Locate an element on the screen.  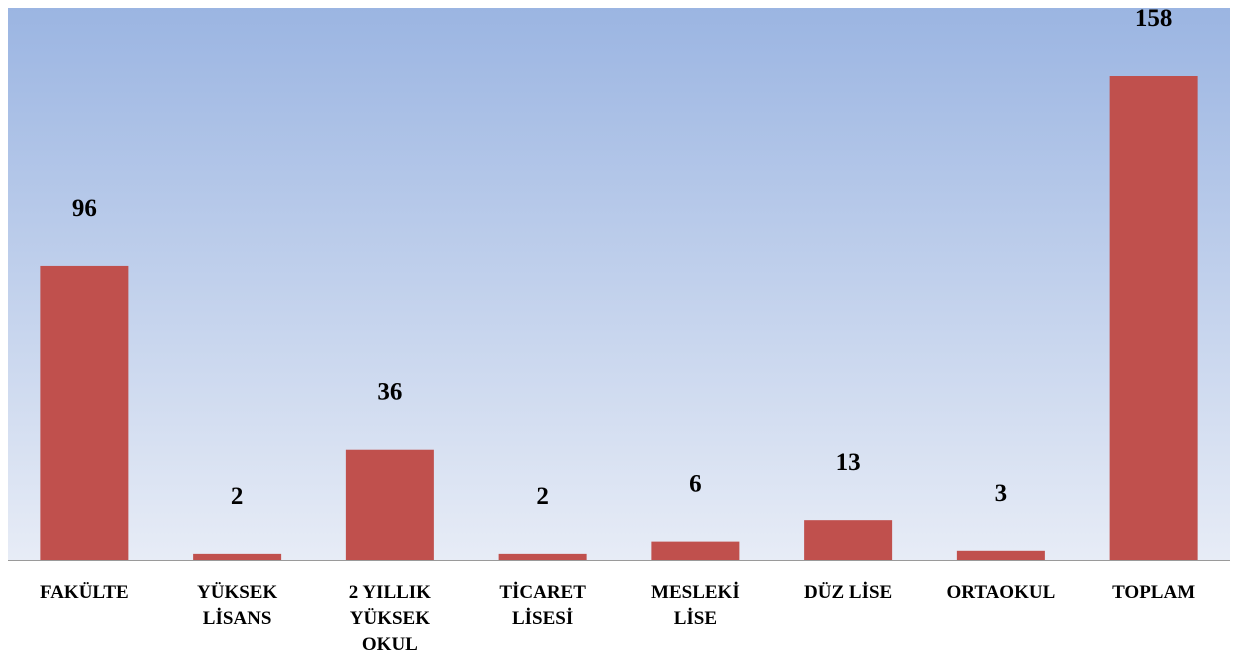
value-label: 6 is located at coordinates (695, 484).